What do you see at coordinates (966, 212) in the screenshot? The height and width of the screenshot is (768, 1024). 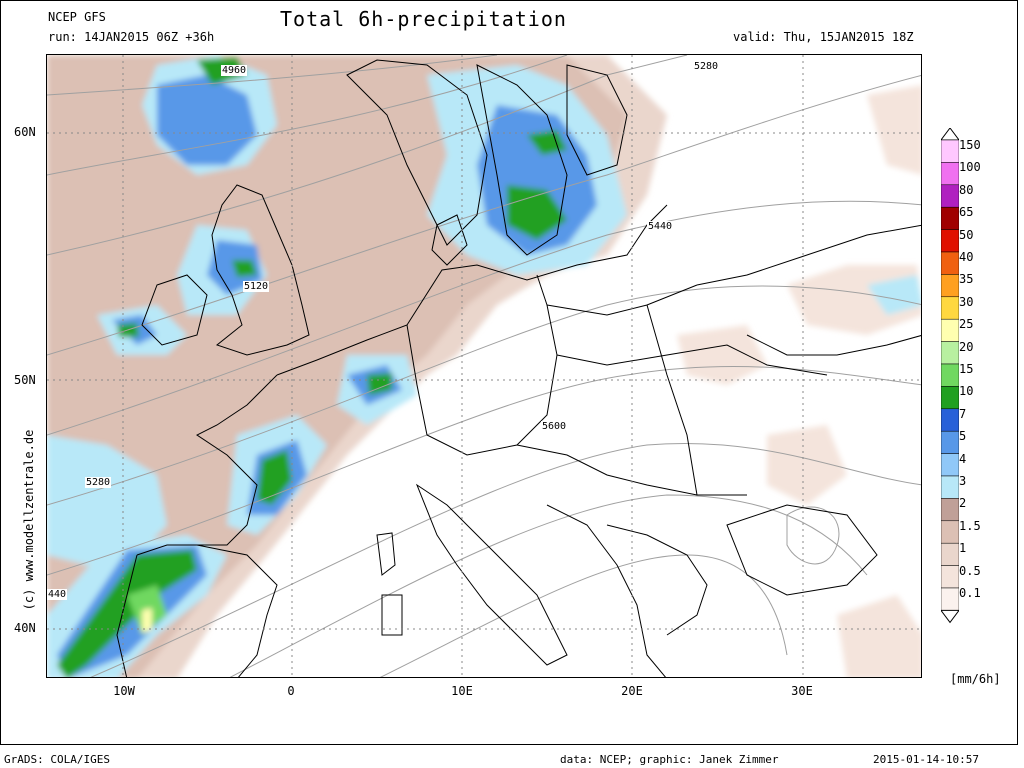 I see `legend-value-label: 65` at bounding box center [966, 212].